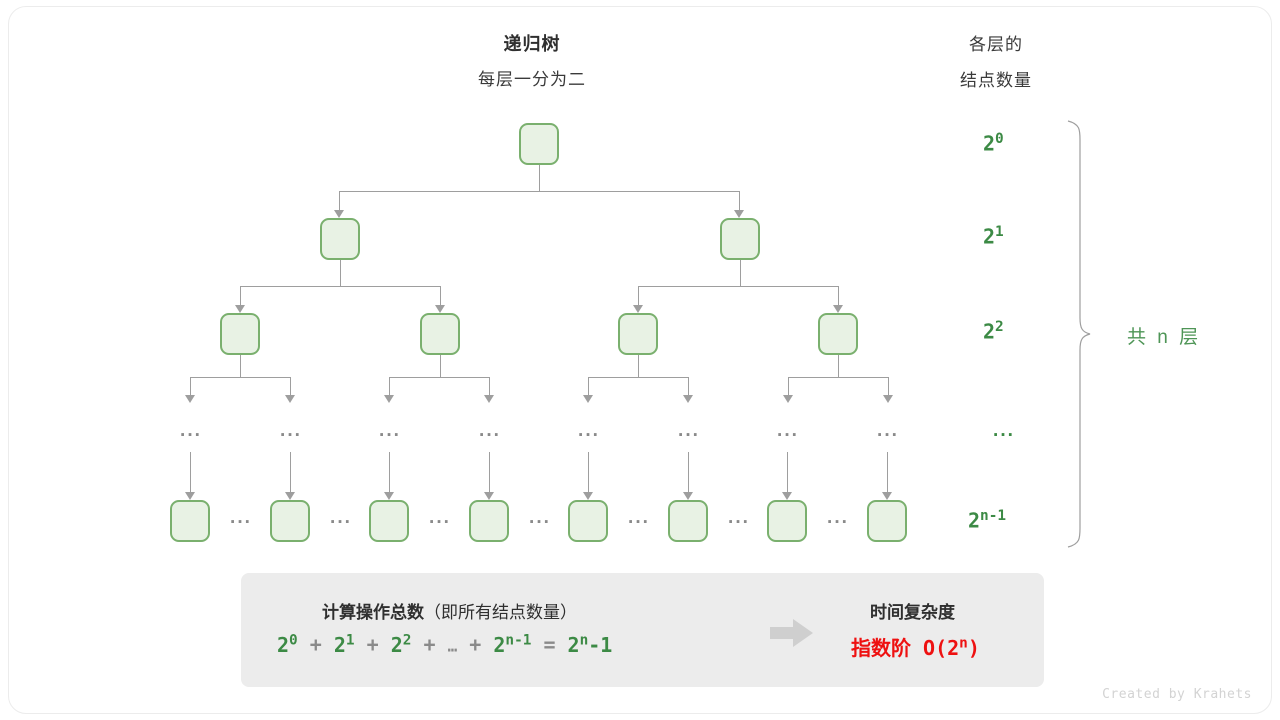 The height and width of the screenshot is (720, 1280). I want to click on formula-result-base: 2, so click(573, 644).